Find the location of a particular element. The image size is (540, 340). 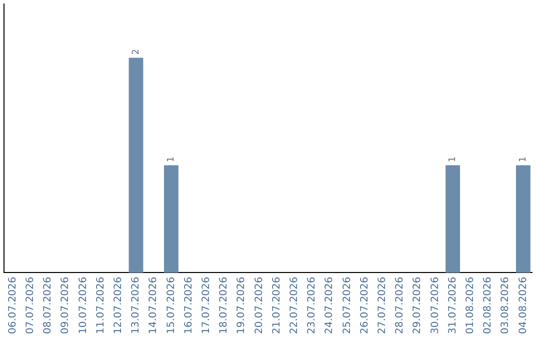

x-tick-label: 20.07.2026 is located at coordinates (259, 305).